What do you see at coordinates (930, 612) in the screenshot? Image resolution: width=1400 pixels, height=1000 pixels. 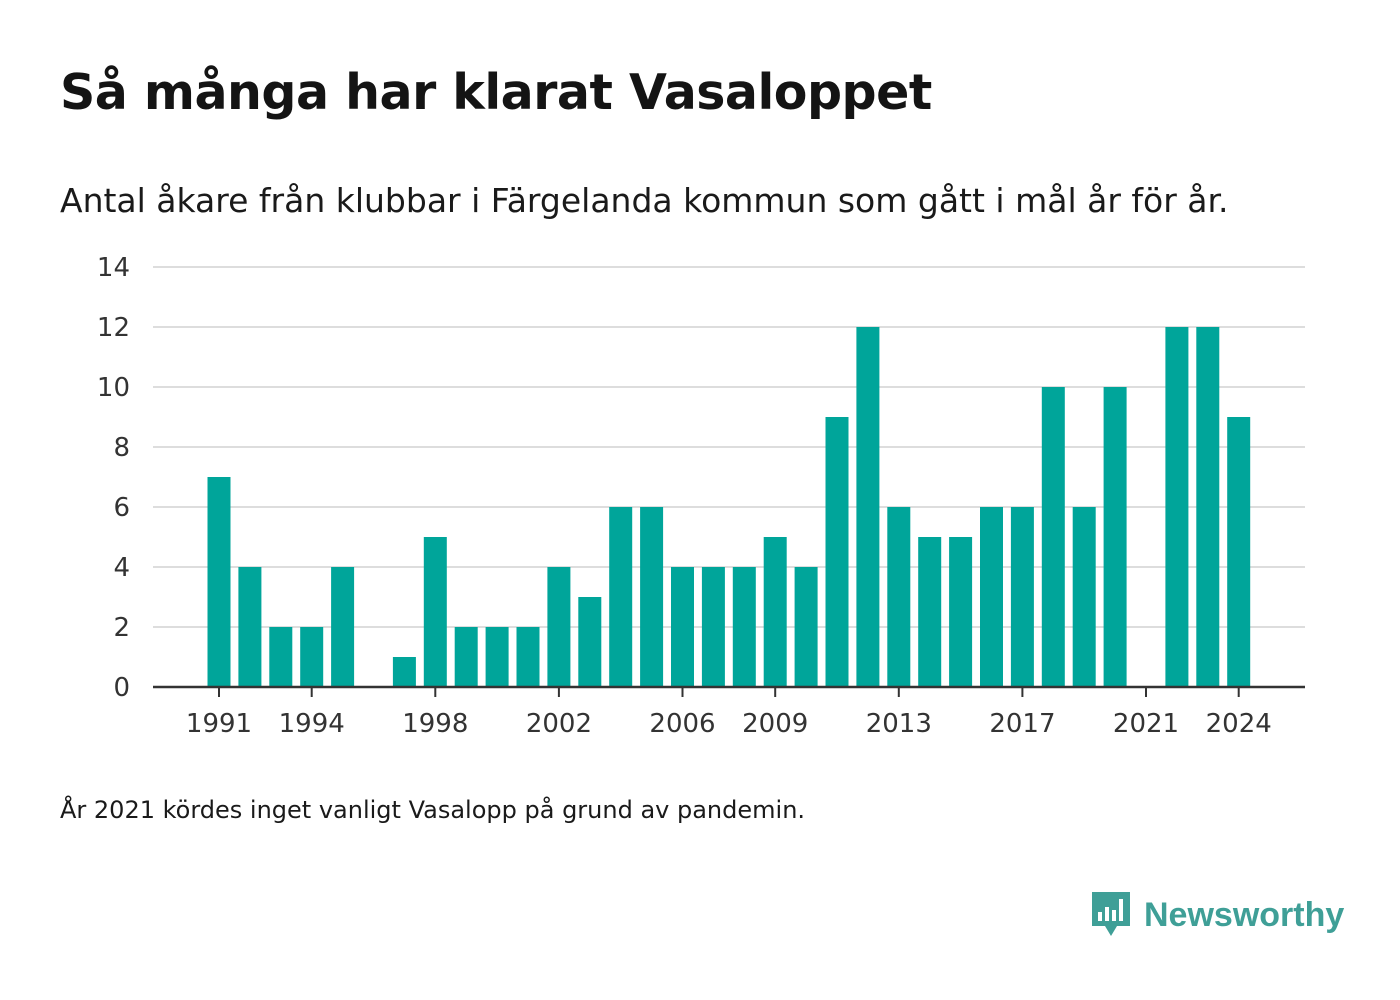 I see `bar-2014` at bounding box center [930, 612].